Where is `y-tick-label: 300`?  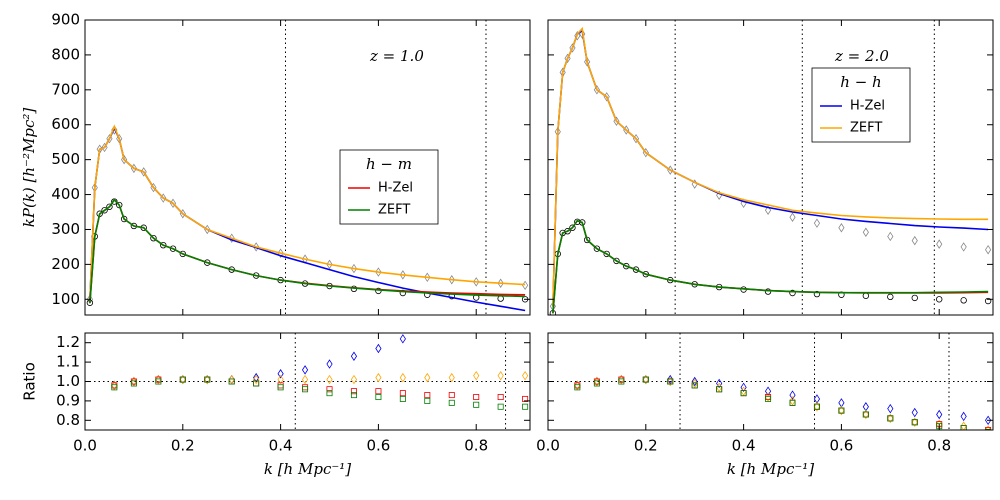 y-tick-label: 300 is located at coordinates (65, 229).